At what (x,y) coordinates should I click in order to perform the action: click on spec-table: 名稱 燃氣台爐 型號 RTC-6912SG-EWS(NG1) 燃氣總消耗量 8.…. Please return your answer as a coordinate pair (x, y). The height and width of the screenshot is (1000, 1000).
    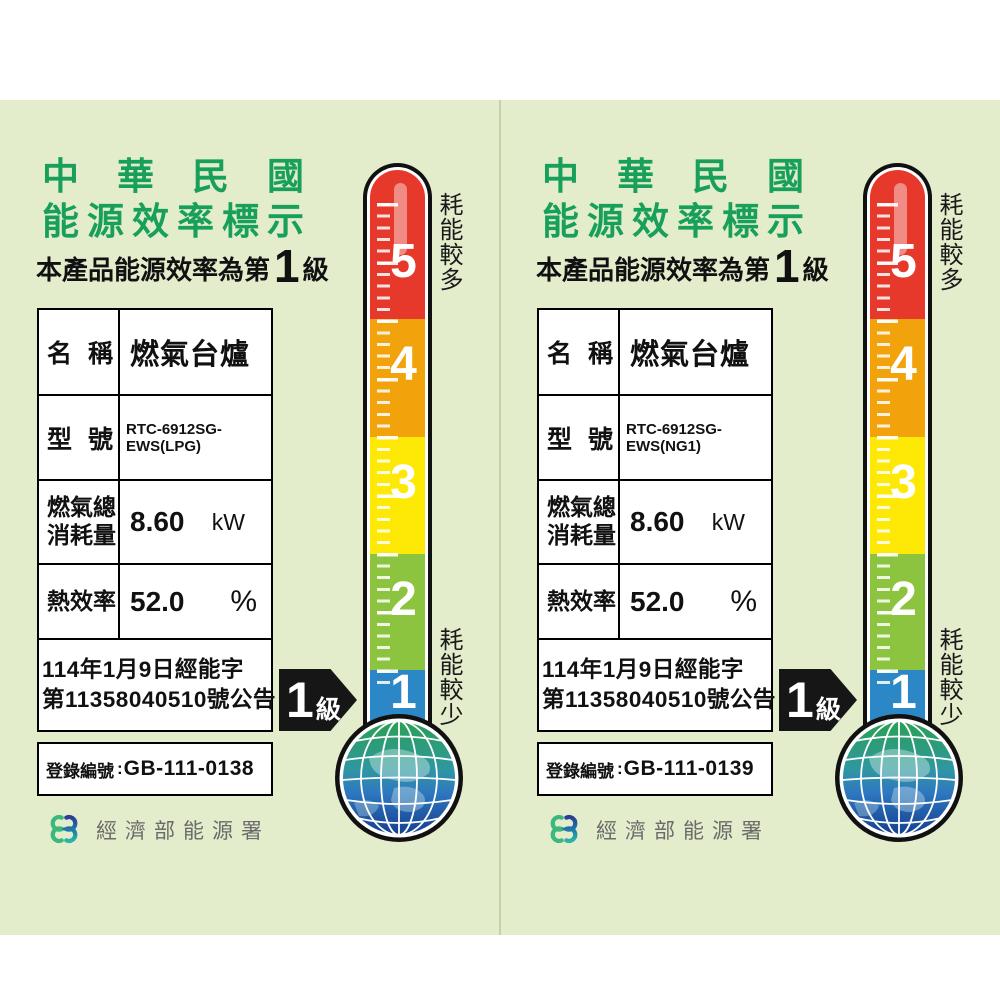
    Looking at the image, I should click on (656, 520).